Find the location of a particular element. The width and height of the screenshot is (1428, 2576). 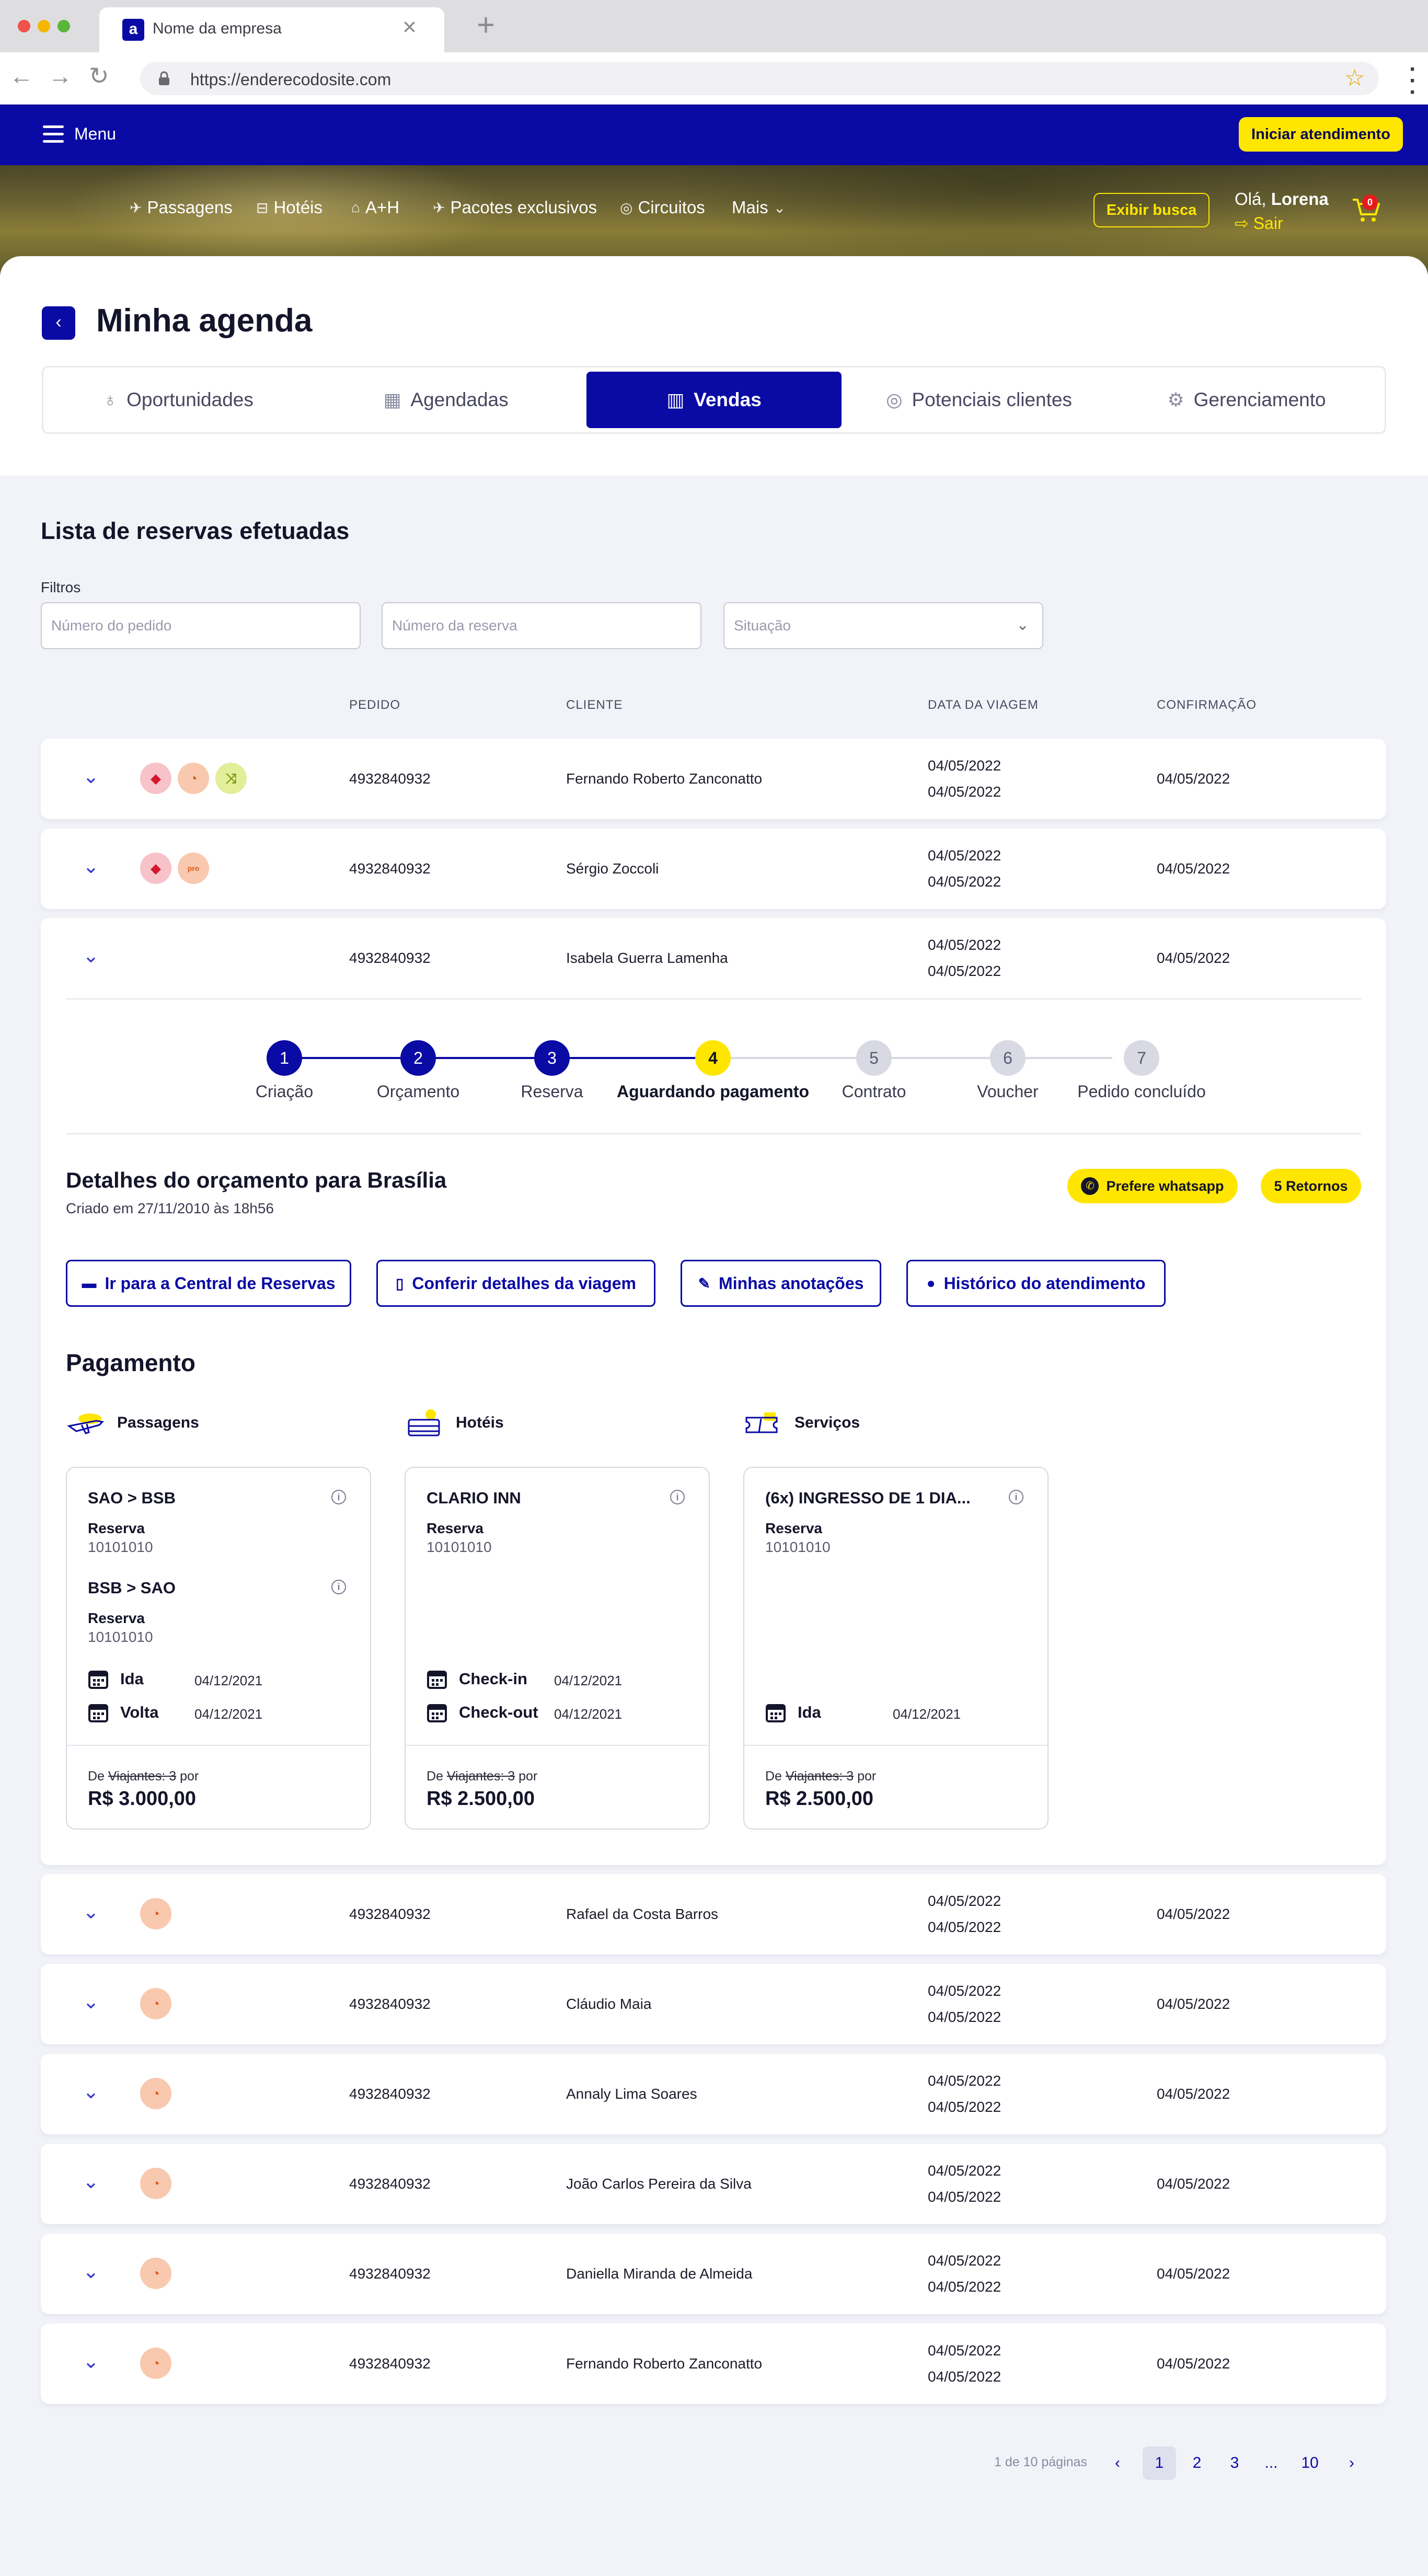

client-name: Cláudio Maia is located at coordinates (609, 2004).